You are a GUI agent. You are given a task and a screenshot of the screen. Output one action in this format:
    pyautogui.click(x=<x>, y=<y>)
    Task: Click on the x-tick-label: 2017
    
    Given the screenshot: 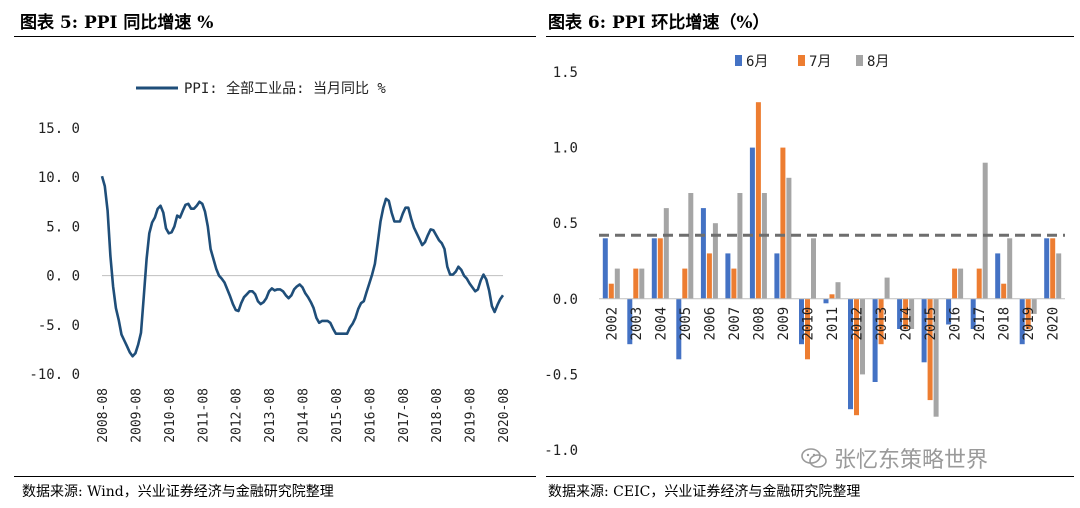 What is the action you would take?
    pyautogui.click(x=980, y=324)
    